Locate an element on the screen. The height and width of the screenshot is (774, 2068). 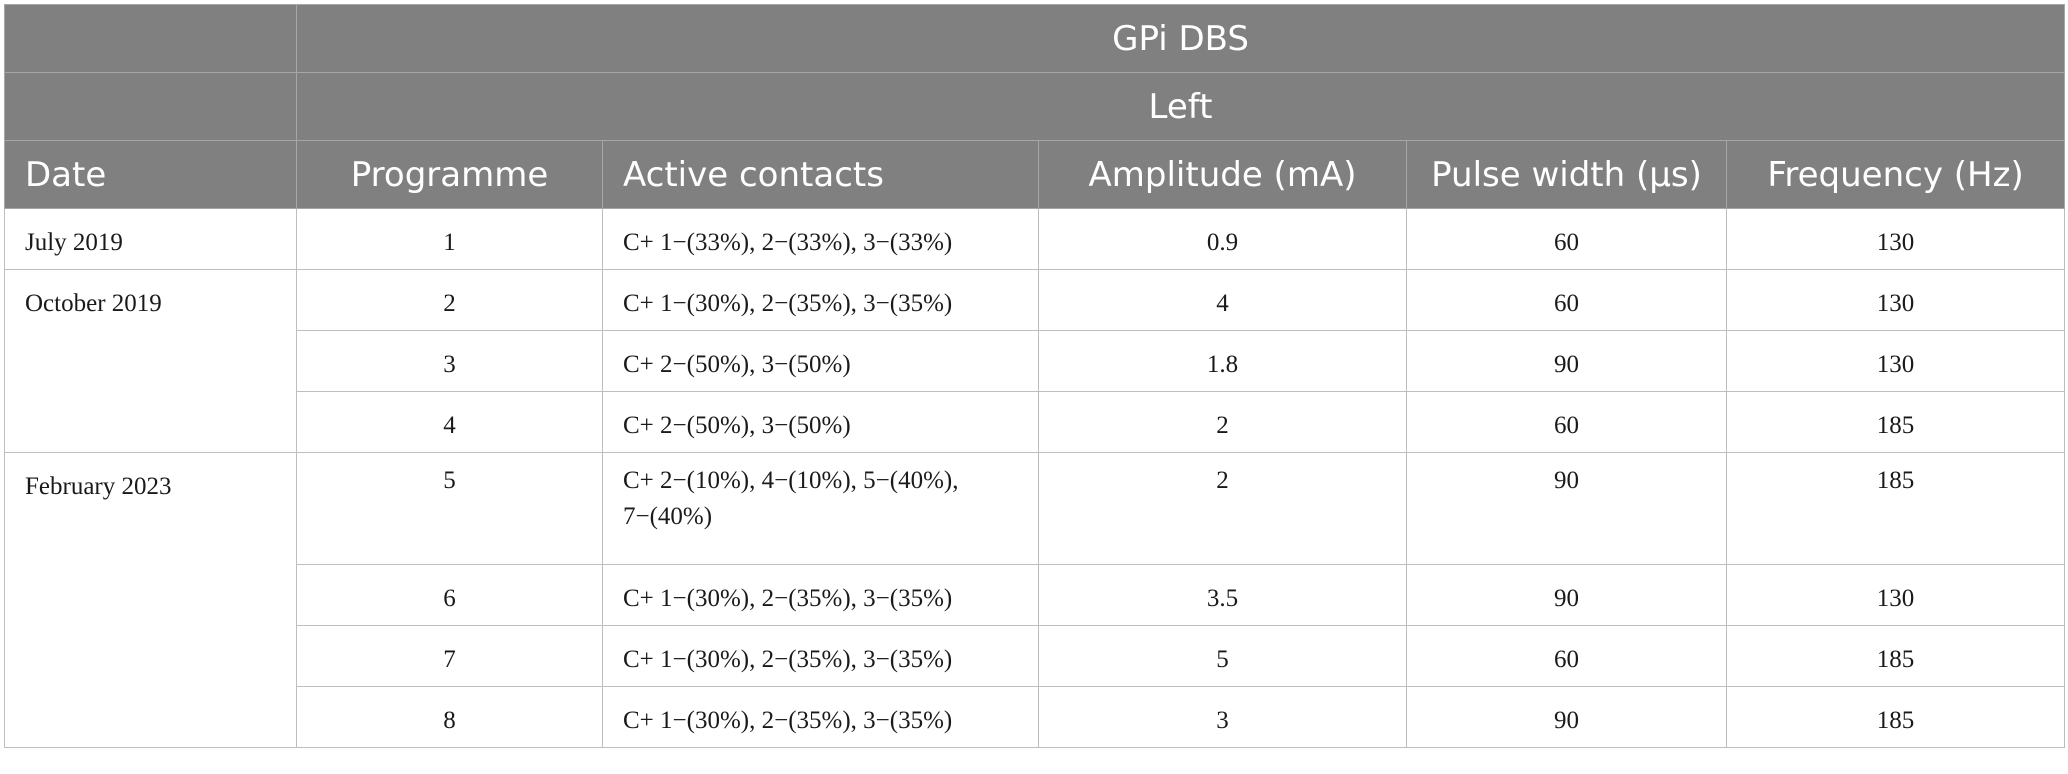
amplitude-cell: 3 is located at coordinates (1222, 717).